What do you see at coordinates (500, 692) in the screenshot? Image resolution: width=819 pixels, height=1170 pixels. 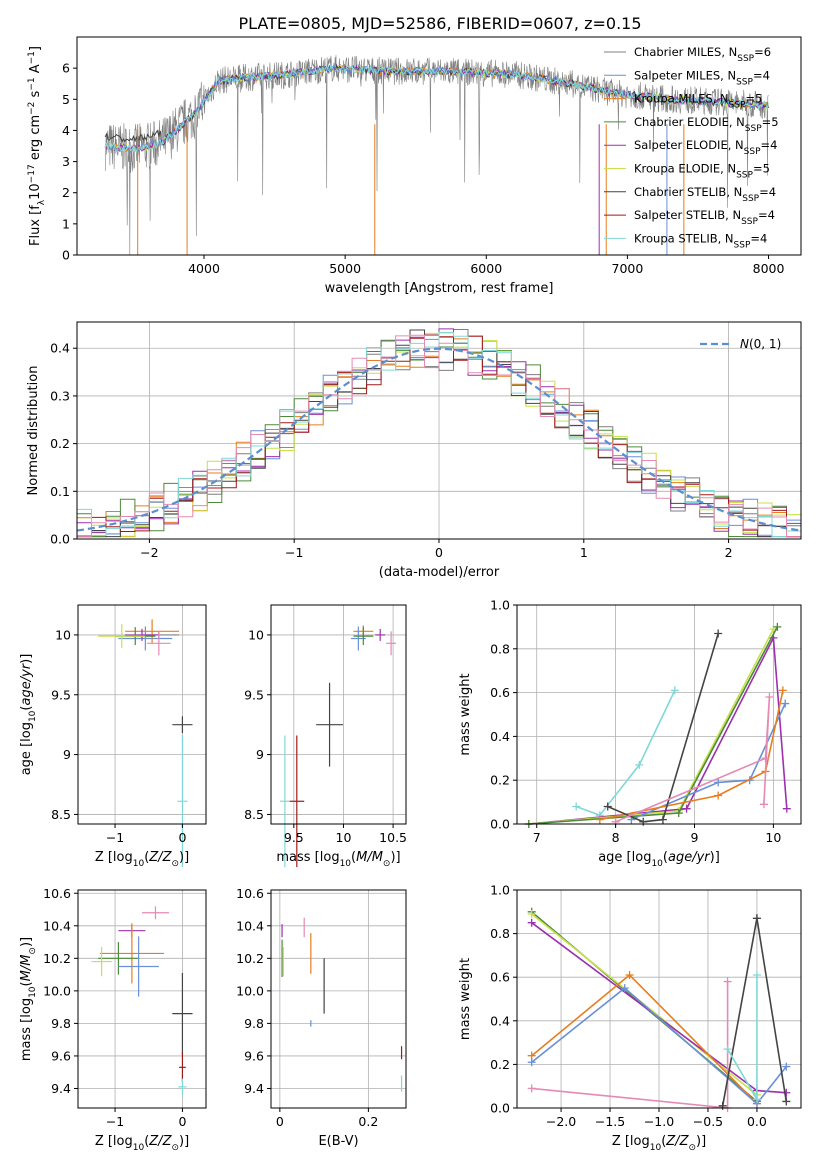 I see `y-tick-label: 0.6` at bounding box center [500, 692].